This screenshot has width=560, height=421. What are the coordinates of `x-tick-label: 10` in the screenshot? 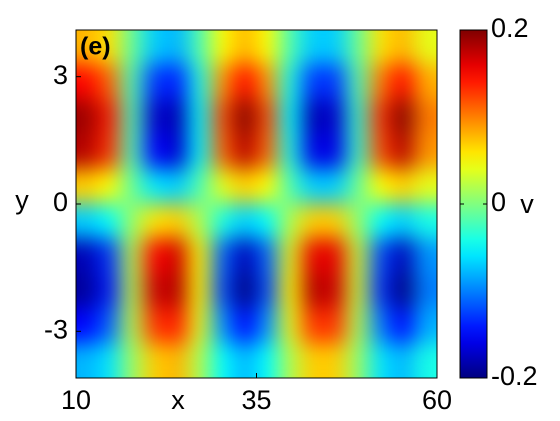 It's located at (76, 400).